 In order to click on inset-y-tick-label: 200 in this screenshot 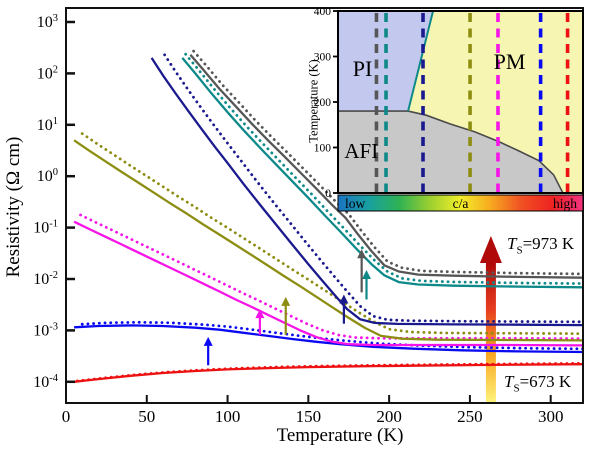, I will do `click(323, 103)`.